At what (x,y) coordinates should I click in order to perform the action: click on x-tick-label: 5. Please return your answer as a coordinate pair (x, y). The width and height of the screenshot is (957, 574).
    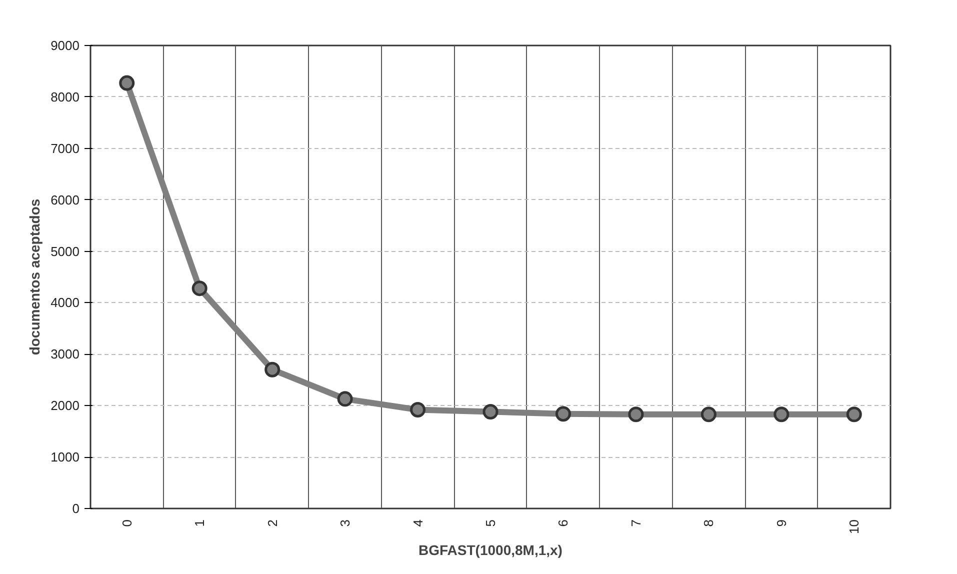
    Looking at the image, I should click on (490, 523).